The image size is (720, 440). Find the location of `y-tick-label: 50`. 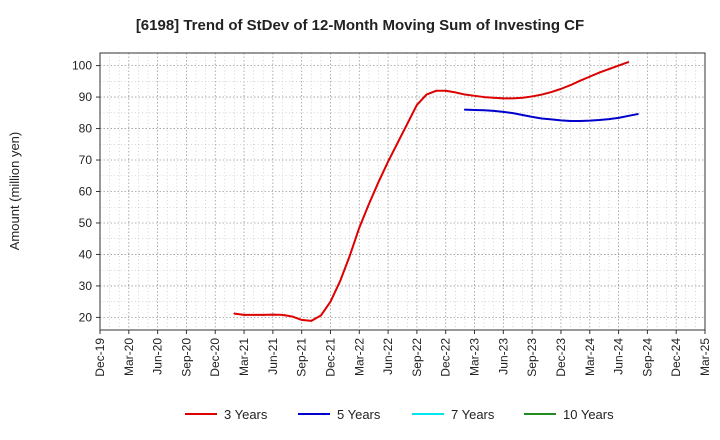

y-tick-label: 50 is located at coordinates (86, 223).